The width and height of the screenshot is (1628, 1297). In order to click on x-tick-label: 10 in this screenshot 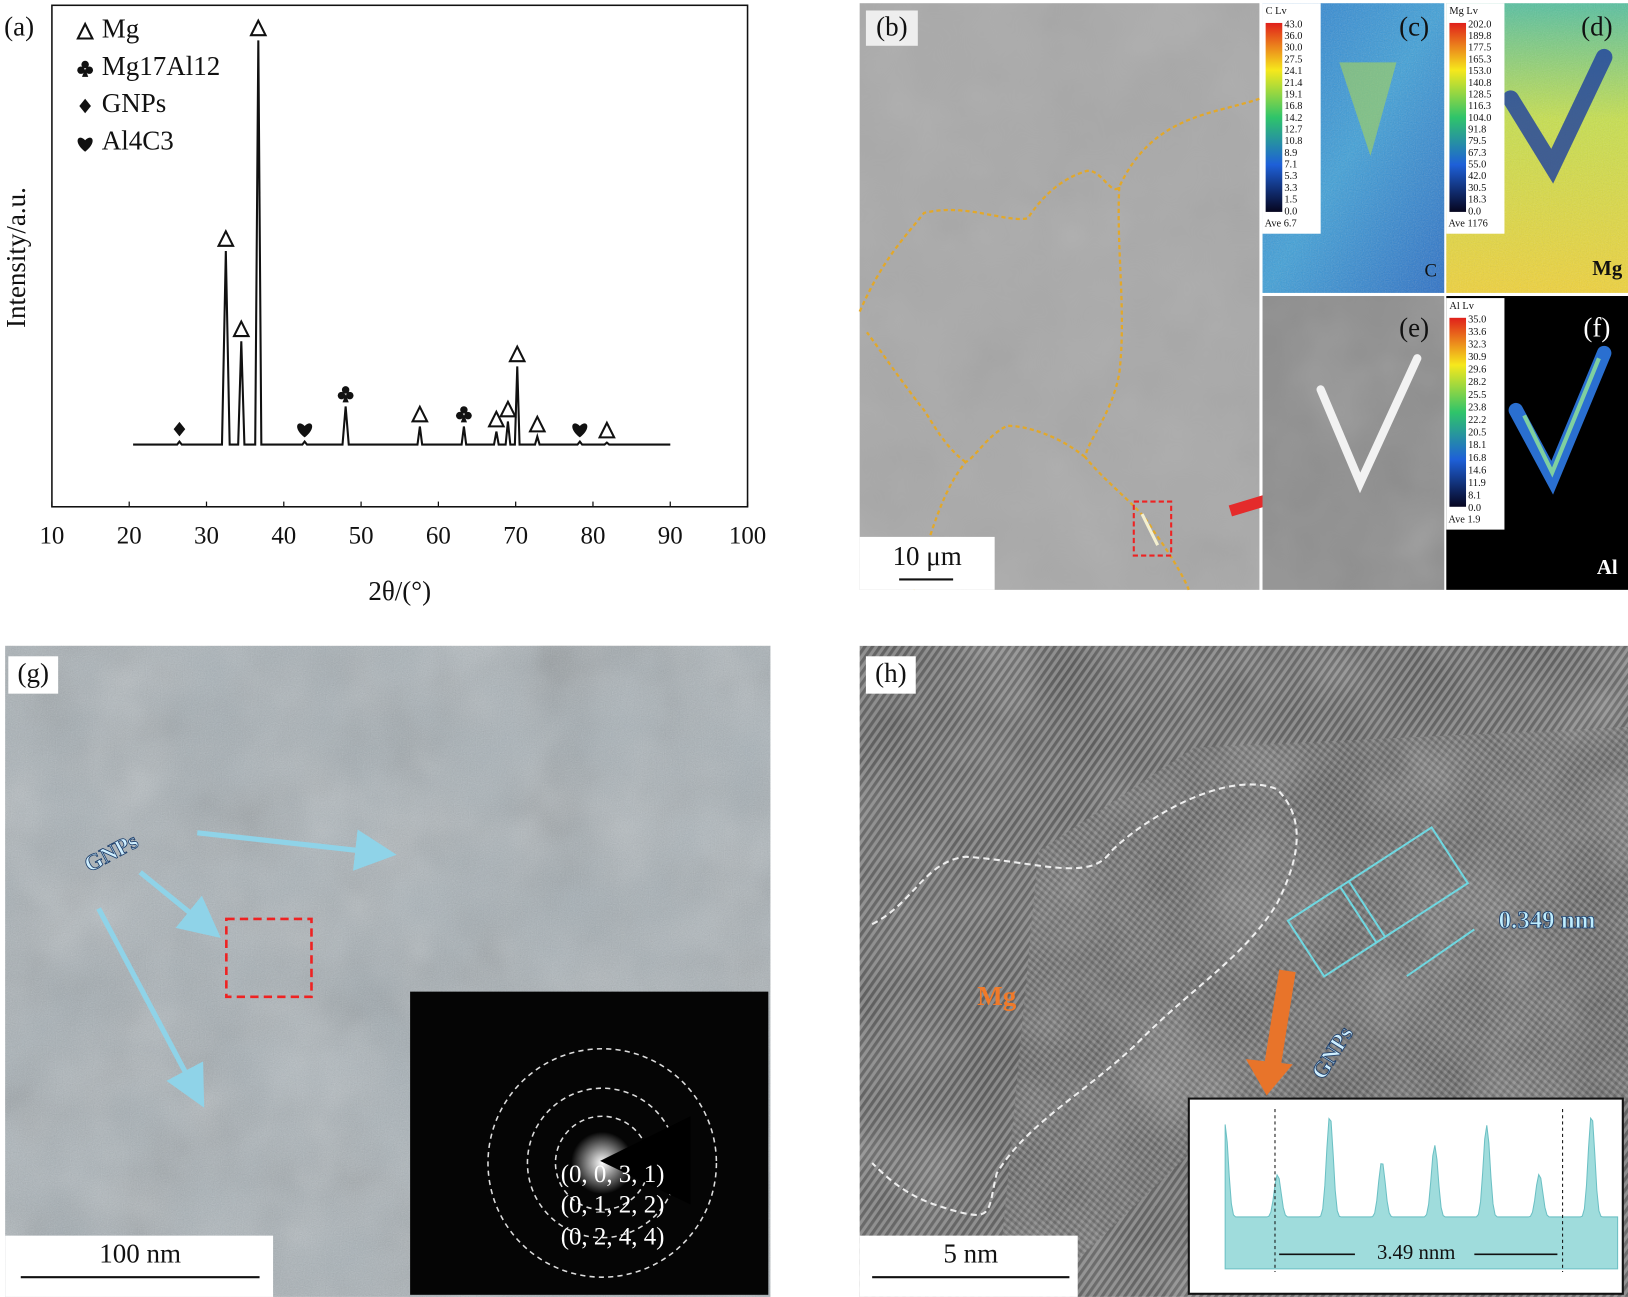, I will do `click(51, 536)`.